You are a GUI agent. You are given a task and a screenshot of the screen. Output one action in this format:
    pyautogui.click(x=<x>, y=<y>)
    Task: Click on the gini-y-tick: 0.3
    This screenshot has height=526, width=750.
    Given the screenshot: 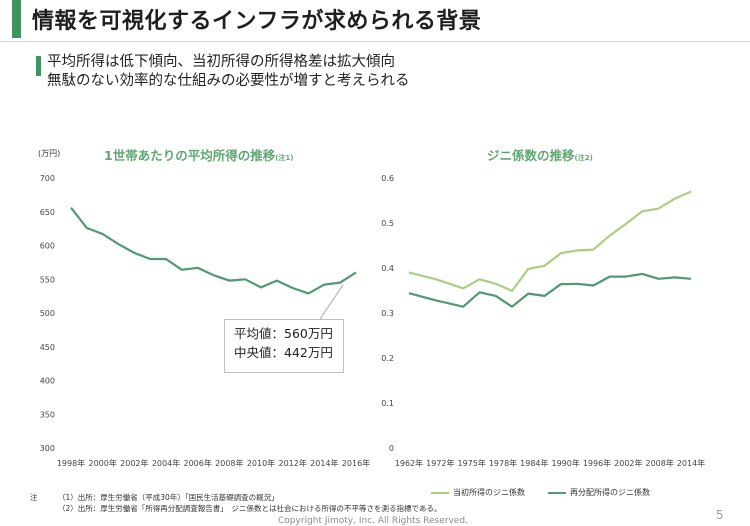 What is the action you would take?
    pyautogui.click(x=387, y=313)
    